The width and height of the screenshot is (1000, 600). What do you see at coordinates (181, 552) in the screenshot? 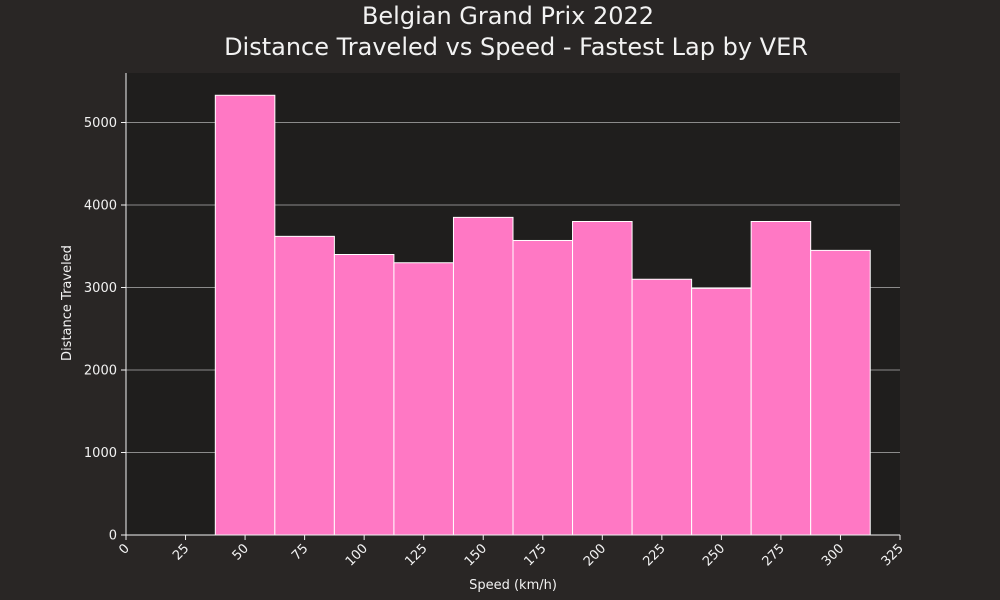
I see `x-tick-label: 25` at bounding box center [181, 552].